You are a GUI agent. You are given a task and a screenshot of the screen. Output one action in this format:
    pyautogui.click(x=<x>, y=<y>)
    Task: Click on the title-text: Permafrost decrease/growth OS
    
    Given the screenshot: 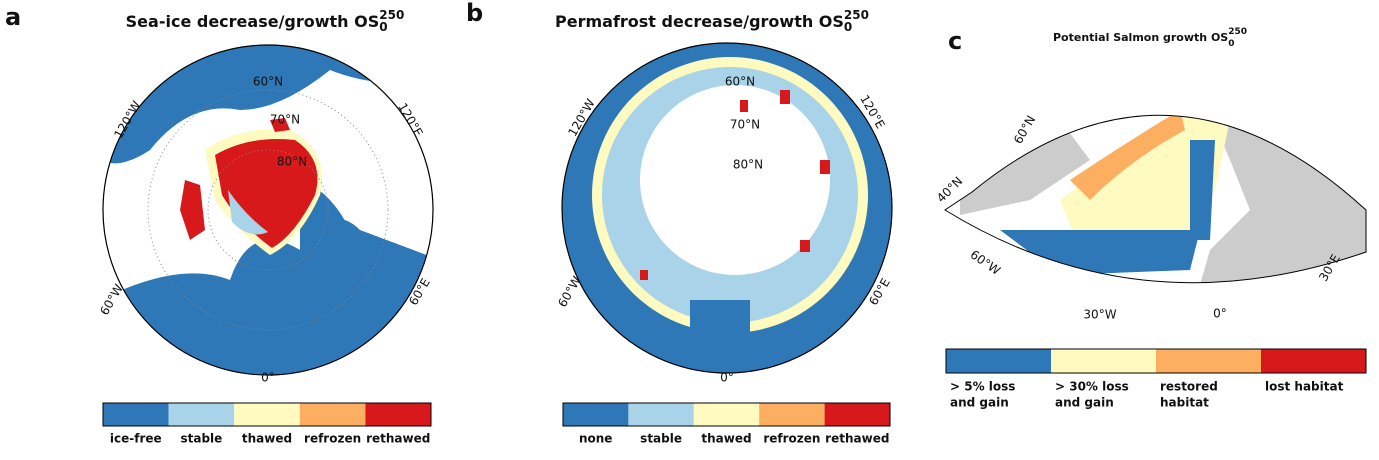 What is the action you would take?
    pyautogui.click(x=699, y=21)
    